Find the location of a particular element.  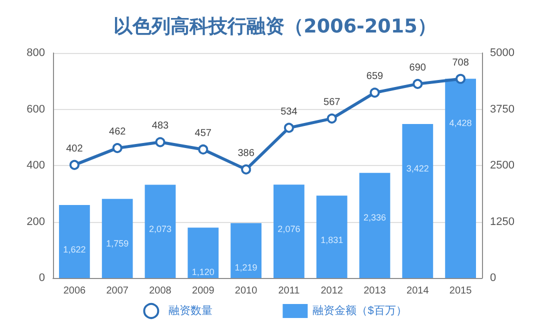

data-label: 402 is located at coordinates (75, 148).